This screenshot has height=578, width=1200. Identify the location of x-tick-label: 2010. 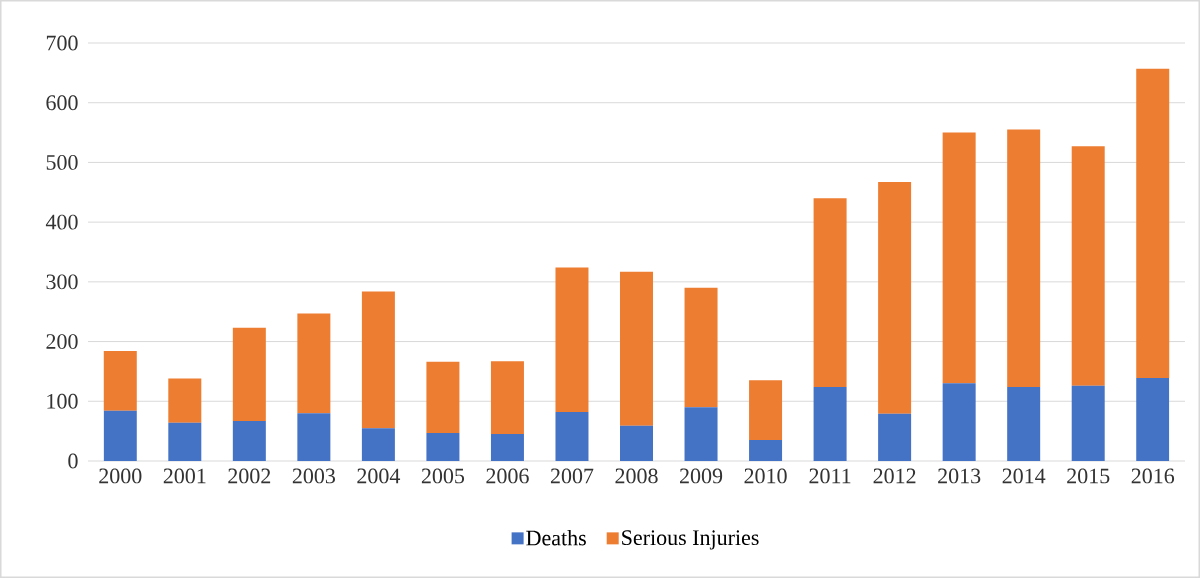
(765, 476).